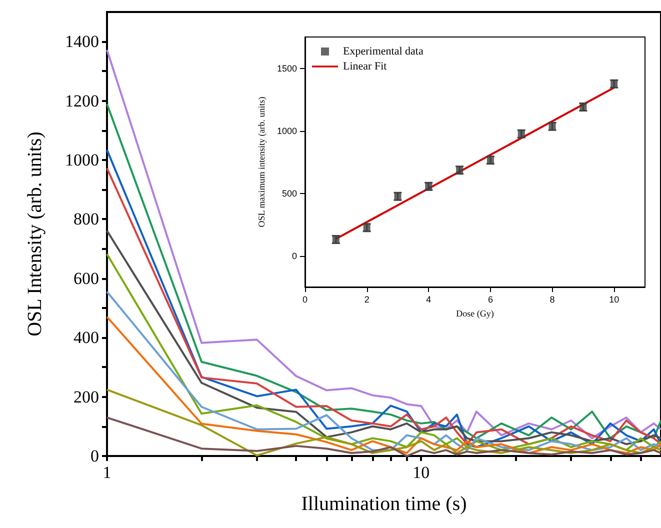 The image size is (661, 528). I want to click on y-tick-label: 600, so click(86, 278).